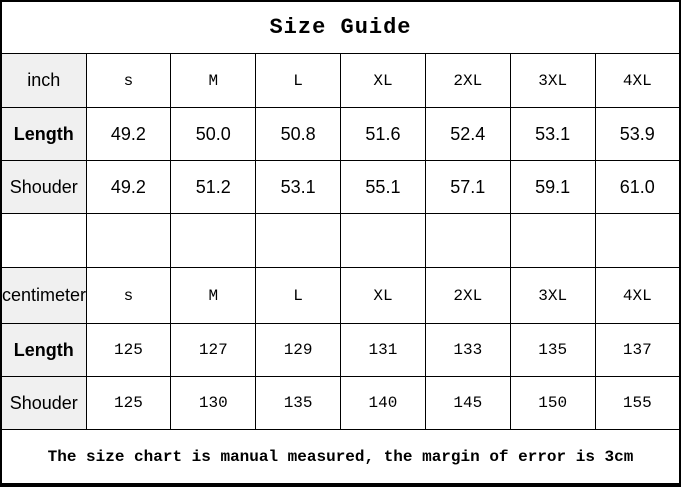 This screenshot has height=487, width=681. I want to click on size-header-row-centimeter: centimeter s M L XL 2XL 3XL 4XL, so click(340, 295).